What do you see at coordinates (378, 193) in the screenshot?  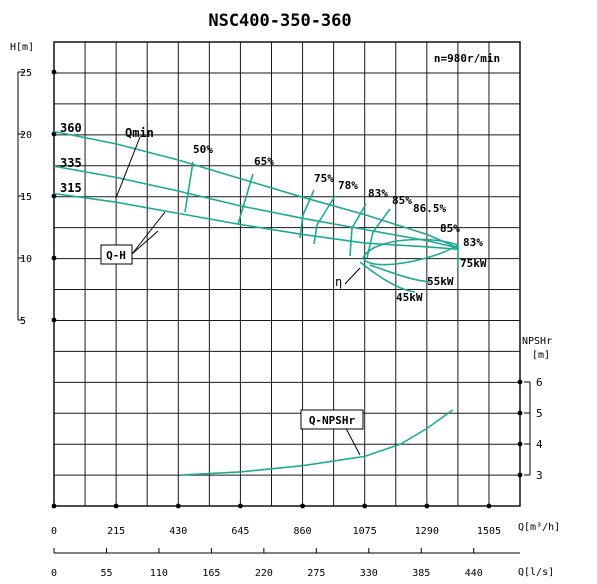 I see `eff-label-83: 83%` at bounding box center [378, 193].